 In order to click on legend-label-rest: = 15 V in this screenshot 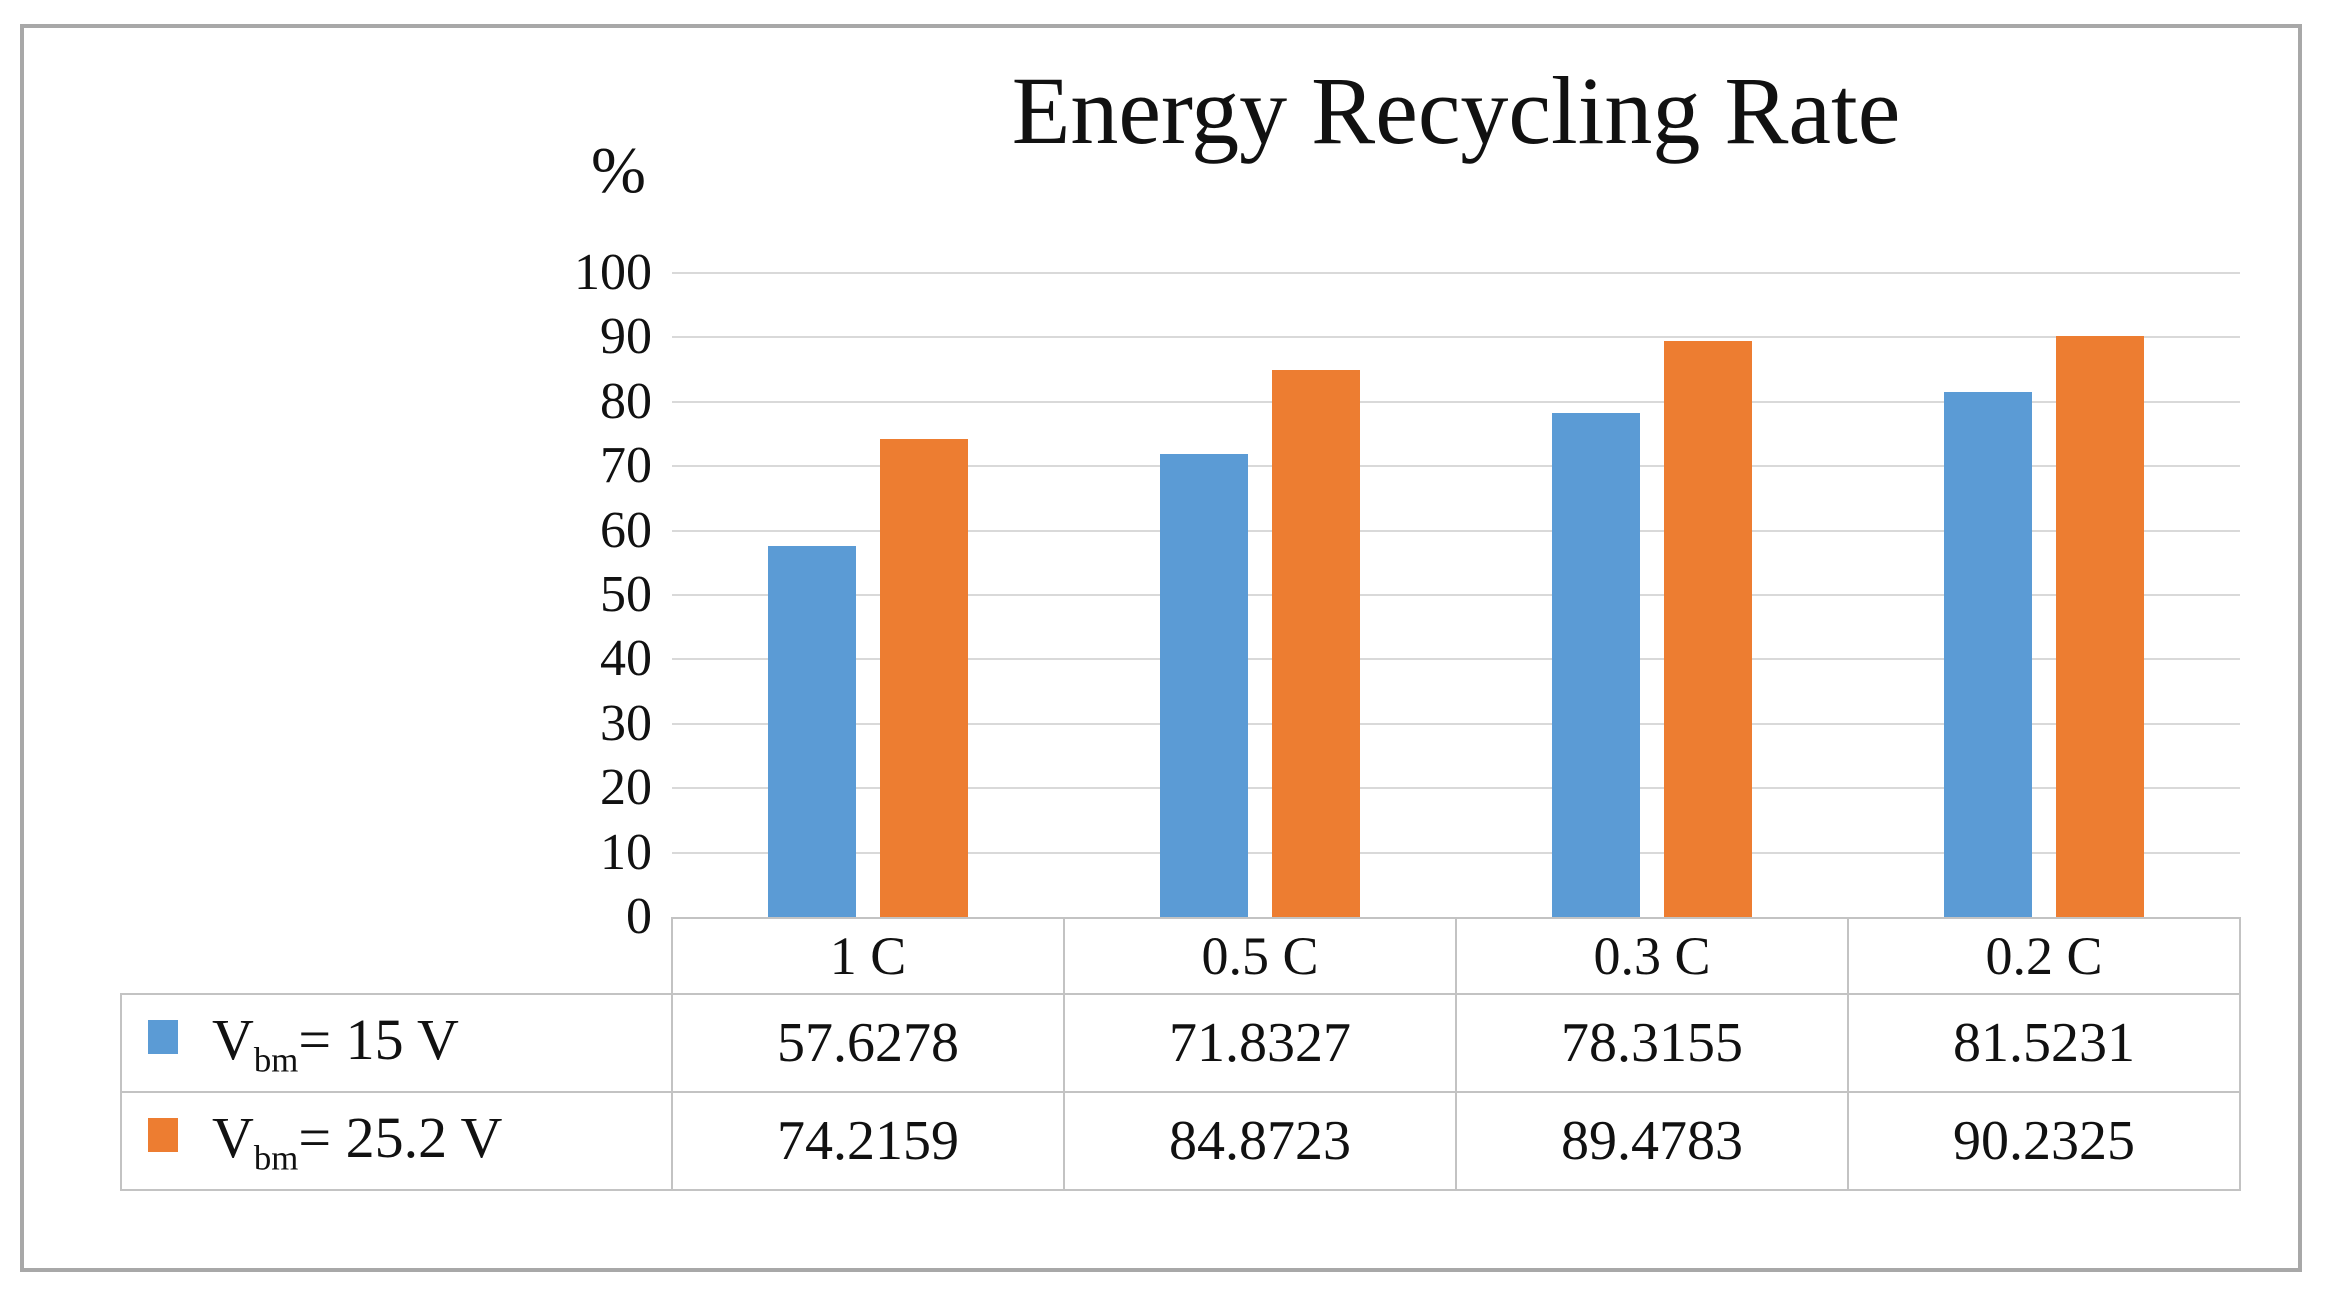, I will do `click(378, 1039)`.